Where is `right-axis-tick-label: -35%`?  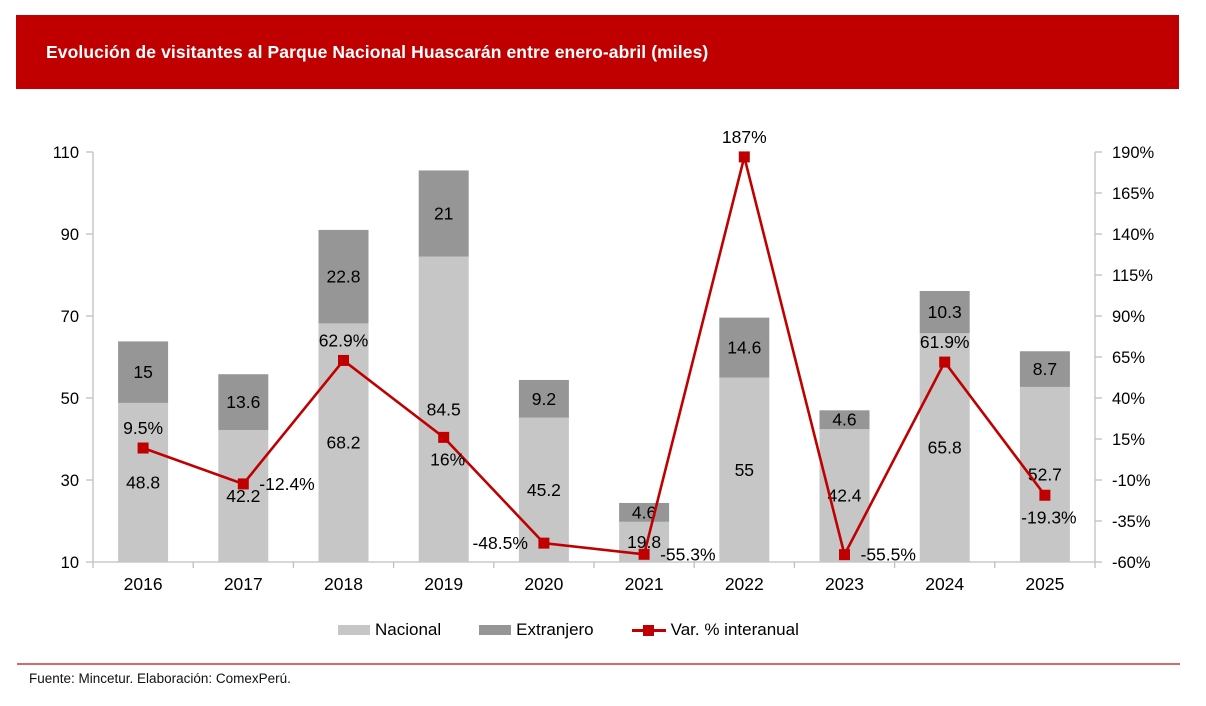
right-axis-tick-label: -35% is located at coordinates (1131, 522).